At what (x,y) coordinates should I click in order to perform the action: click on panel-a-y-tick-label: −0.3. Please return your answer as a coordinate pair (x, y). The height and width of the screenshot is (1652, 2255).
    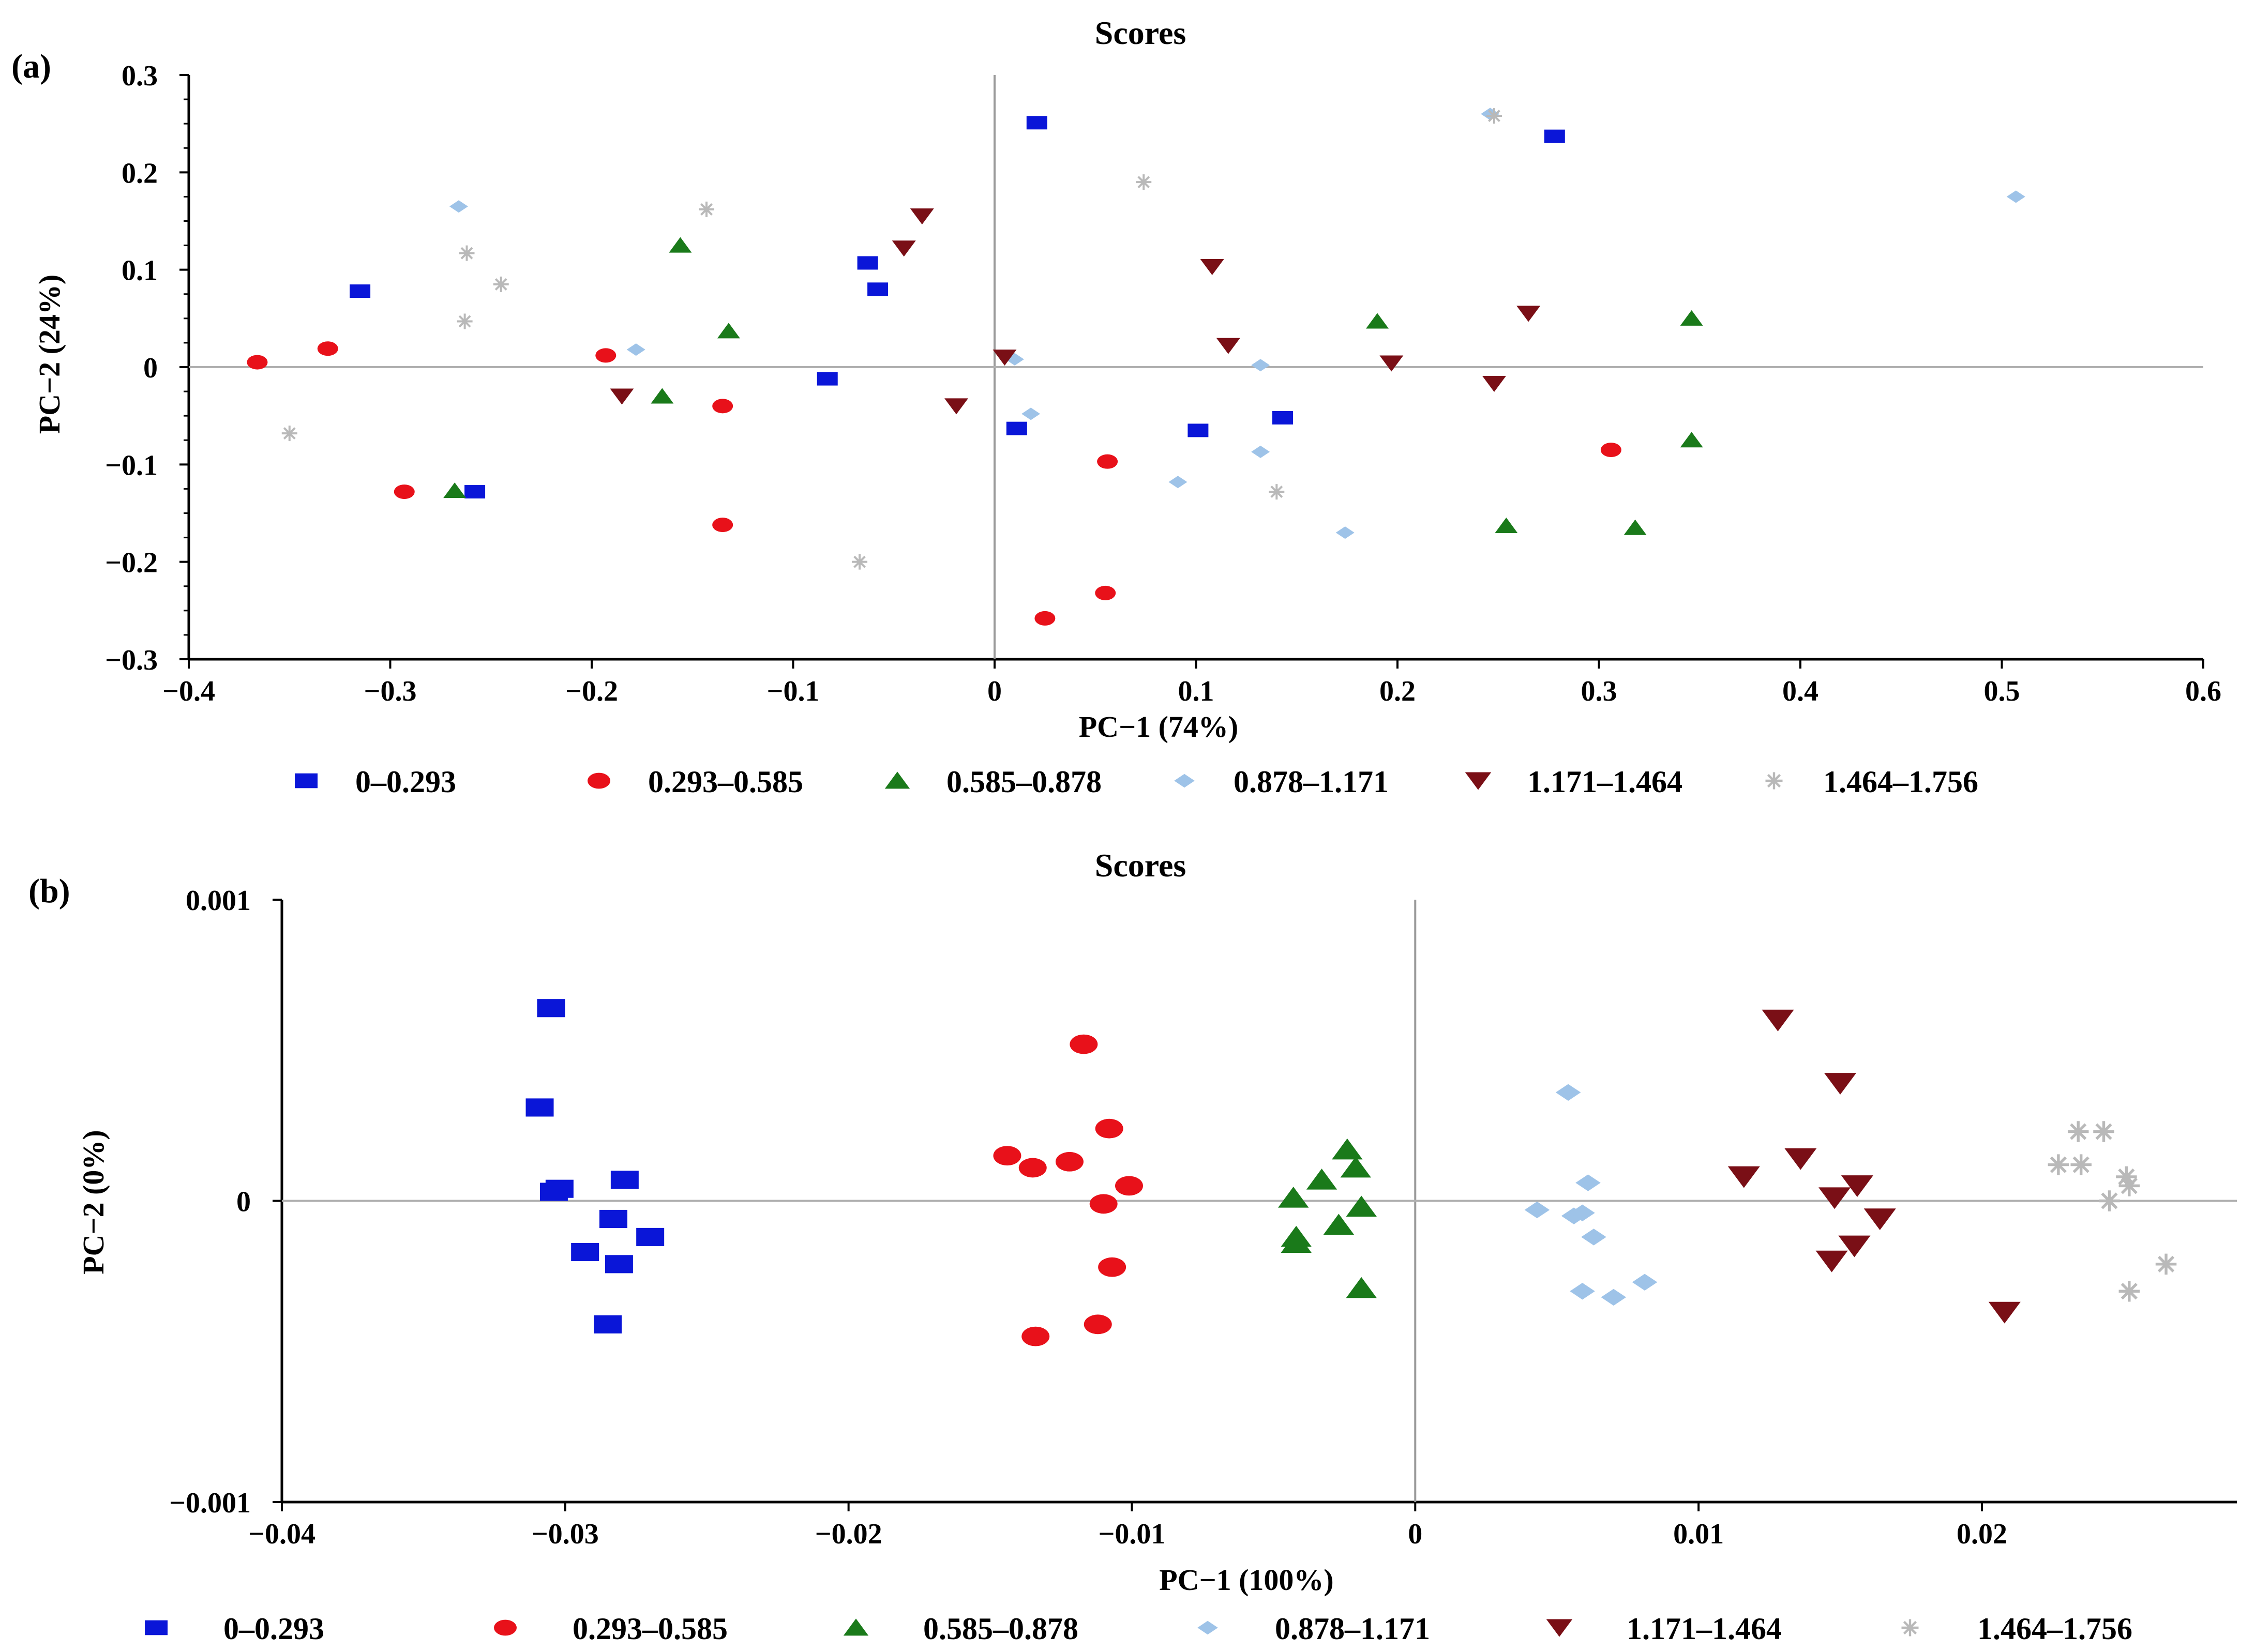
    Looking at the image, I should click on (132, 660).